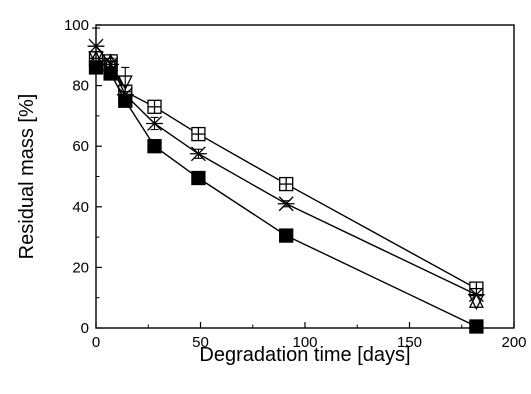 The height and width of the screenshot is (394, 531). I want to click on x-axis-label: Degradation time [days], so click(304, 355).